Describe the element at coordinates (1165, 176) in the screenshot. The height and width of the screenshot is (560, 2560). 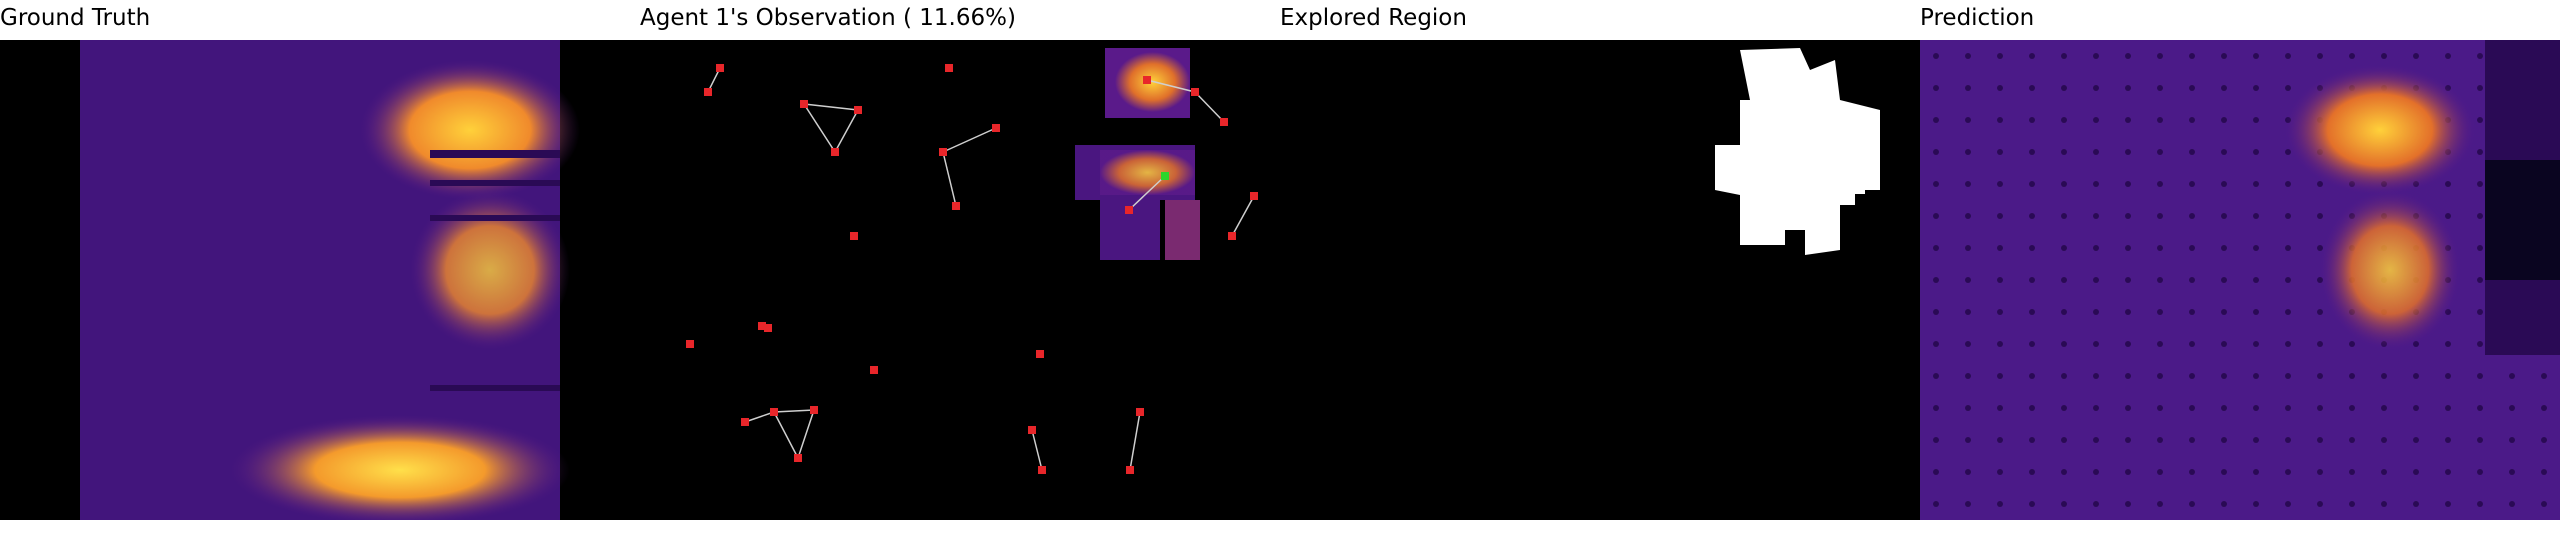
I see `active-agent-marker` at that location.